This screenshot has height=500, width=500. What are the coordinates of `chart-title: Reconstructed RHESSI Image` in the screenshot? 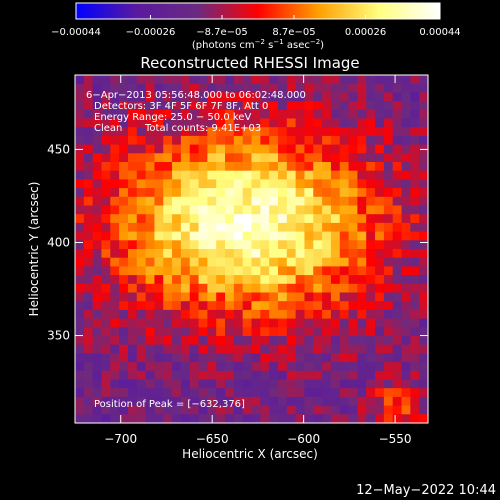 It's located at (249, 63).